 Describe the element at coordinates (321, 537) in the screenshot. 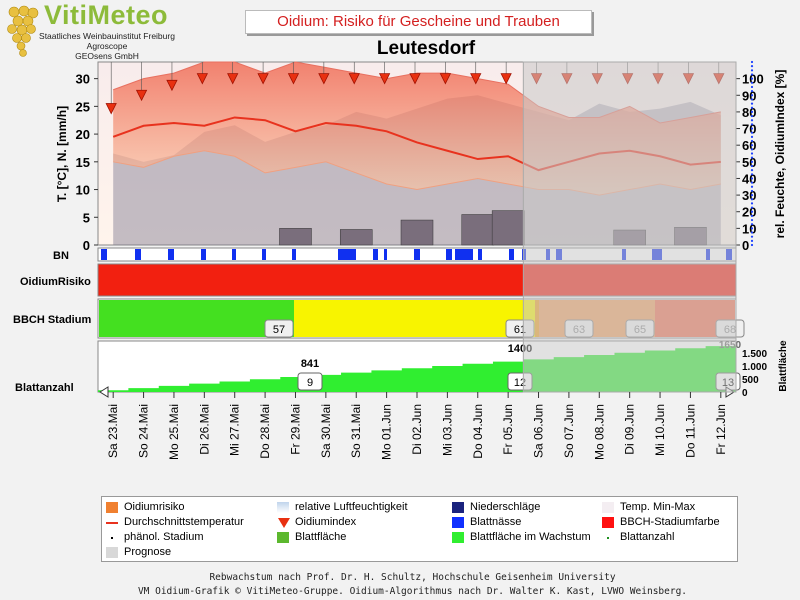

I see `legend-label: Blattfläche` at that location.